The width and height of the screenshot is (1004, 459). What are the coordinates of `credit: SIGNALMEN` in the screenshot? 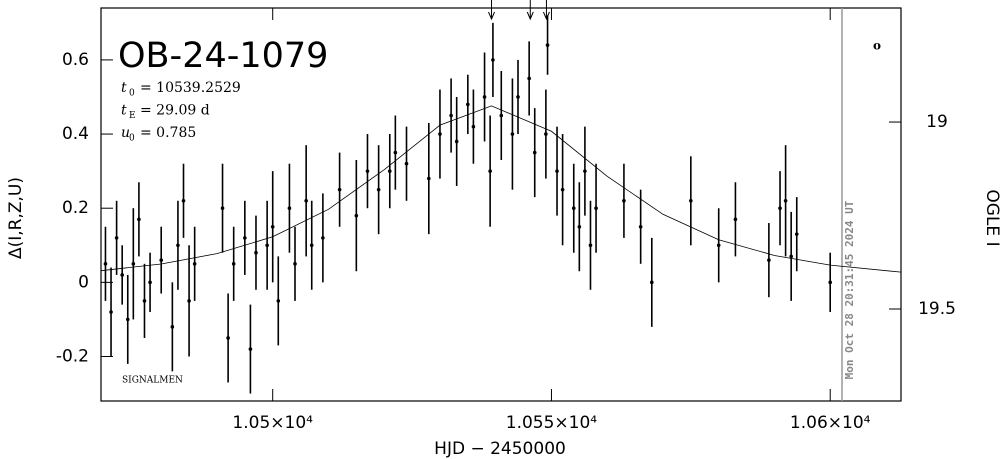 It's located at (152, 381).